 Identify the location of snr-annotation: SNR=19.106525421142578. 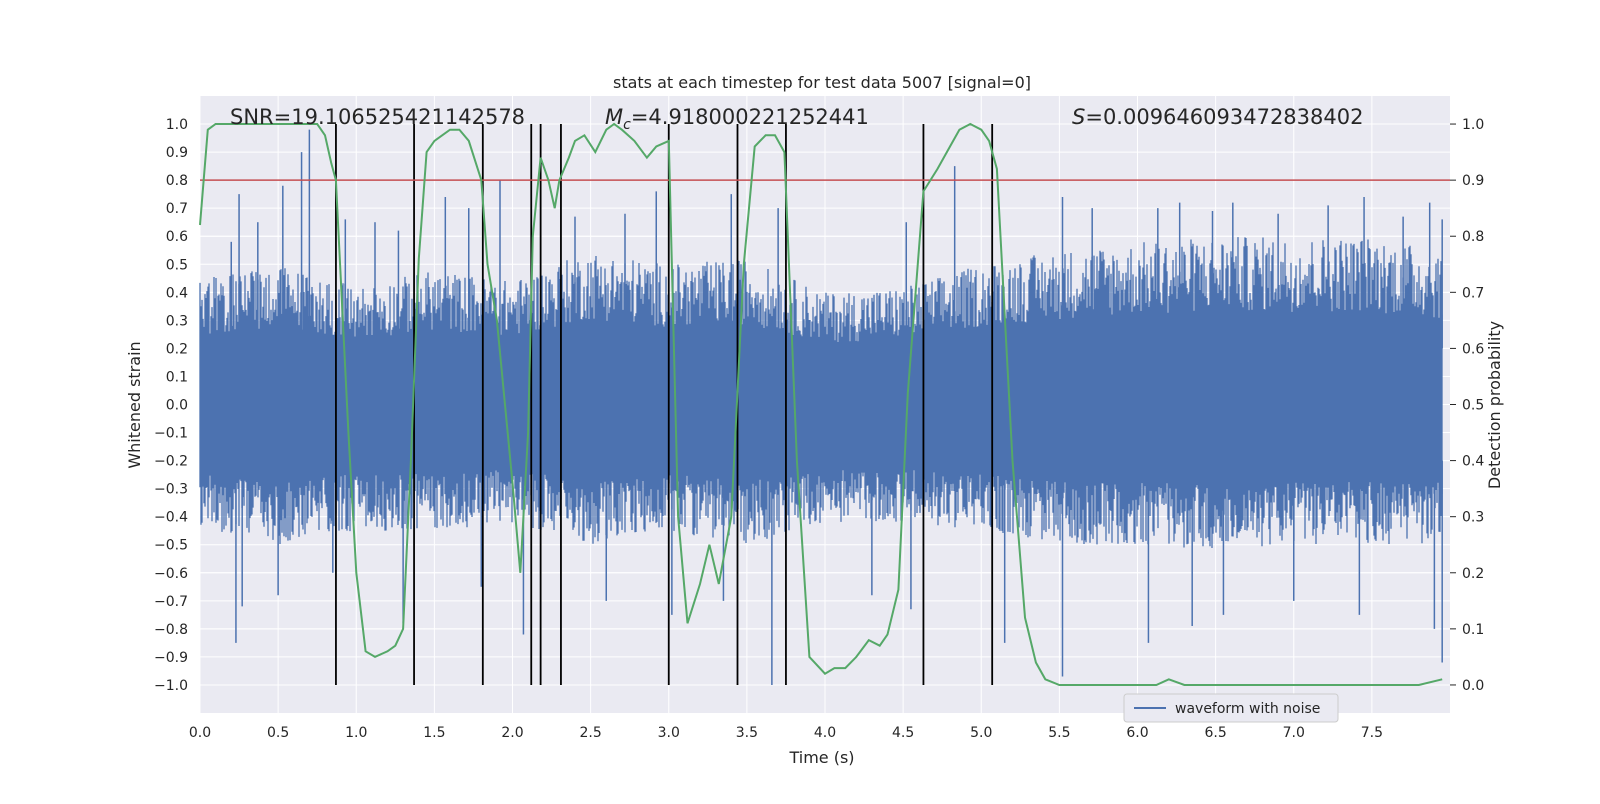
(377, 117).